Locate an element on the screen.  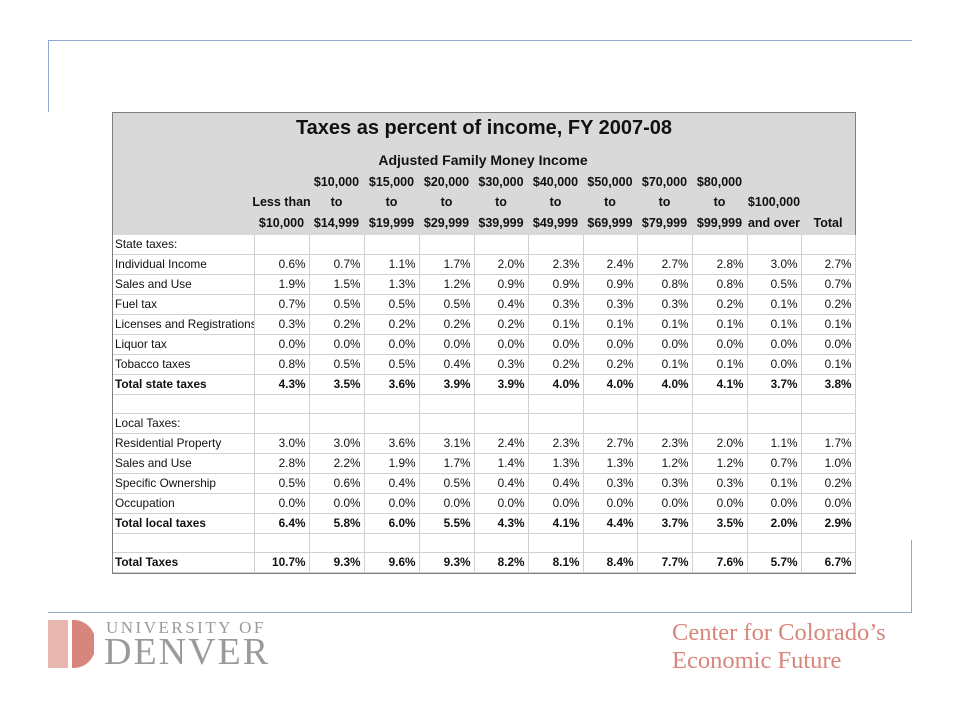
row-label: Residential Property is located at coordinates (184, 444).